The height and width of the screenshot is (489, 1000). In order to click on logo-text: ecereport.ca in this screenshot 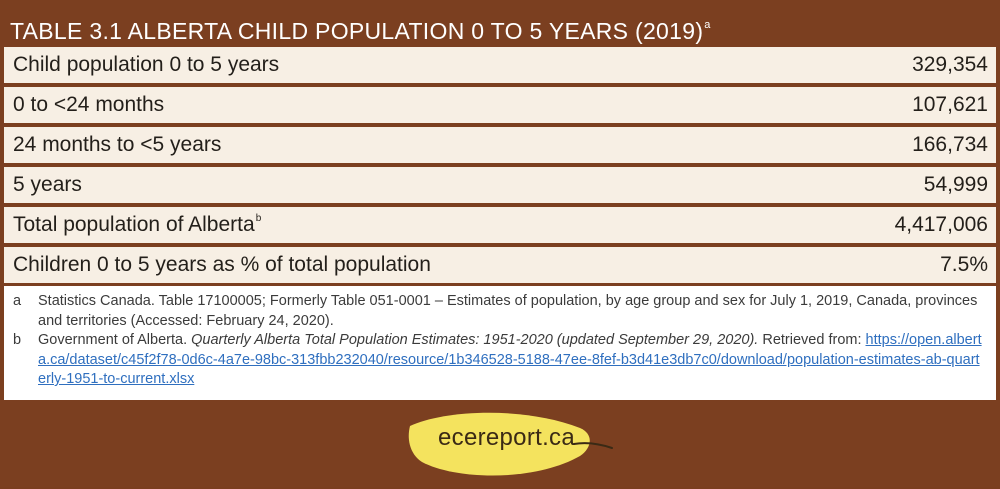, I will do `click(507, 437)`.